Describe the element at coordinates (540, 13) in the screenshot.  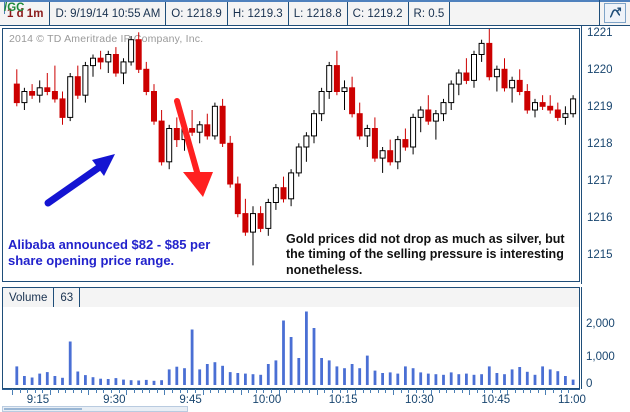
I see `toolbar-empty-area` at that location.